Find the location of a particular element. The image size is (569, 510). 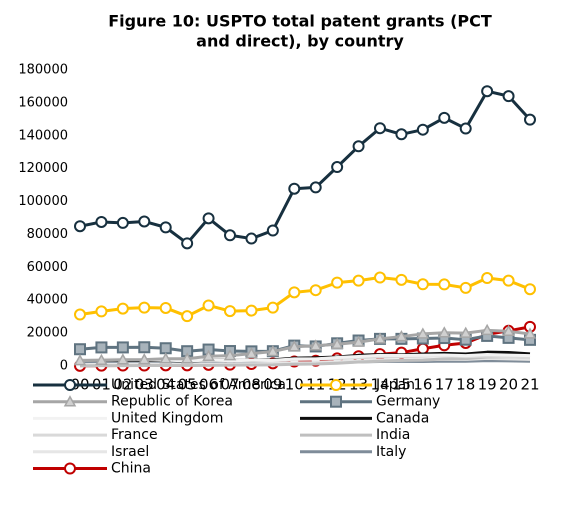

y-tick-label: 140000 is located at coordinates (43, 135).